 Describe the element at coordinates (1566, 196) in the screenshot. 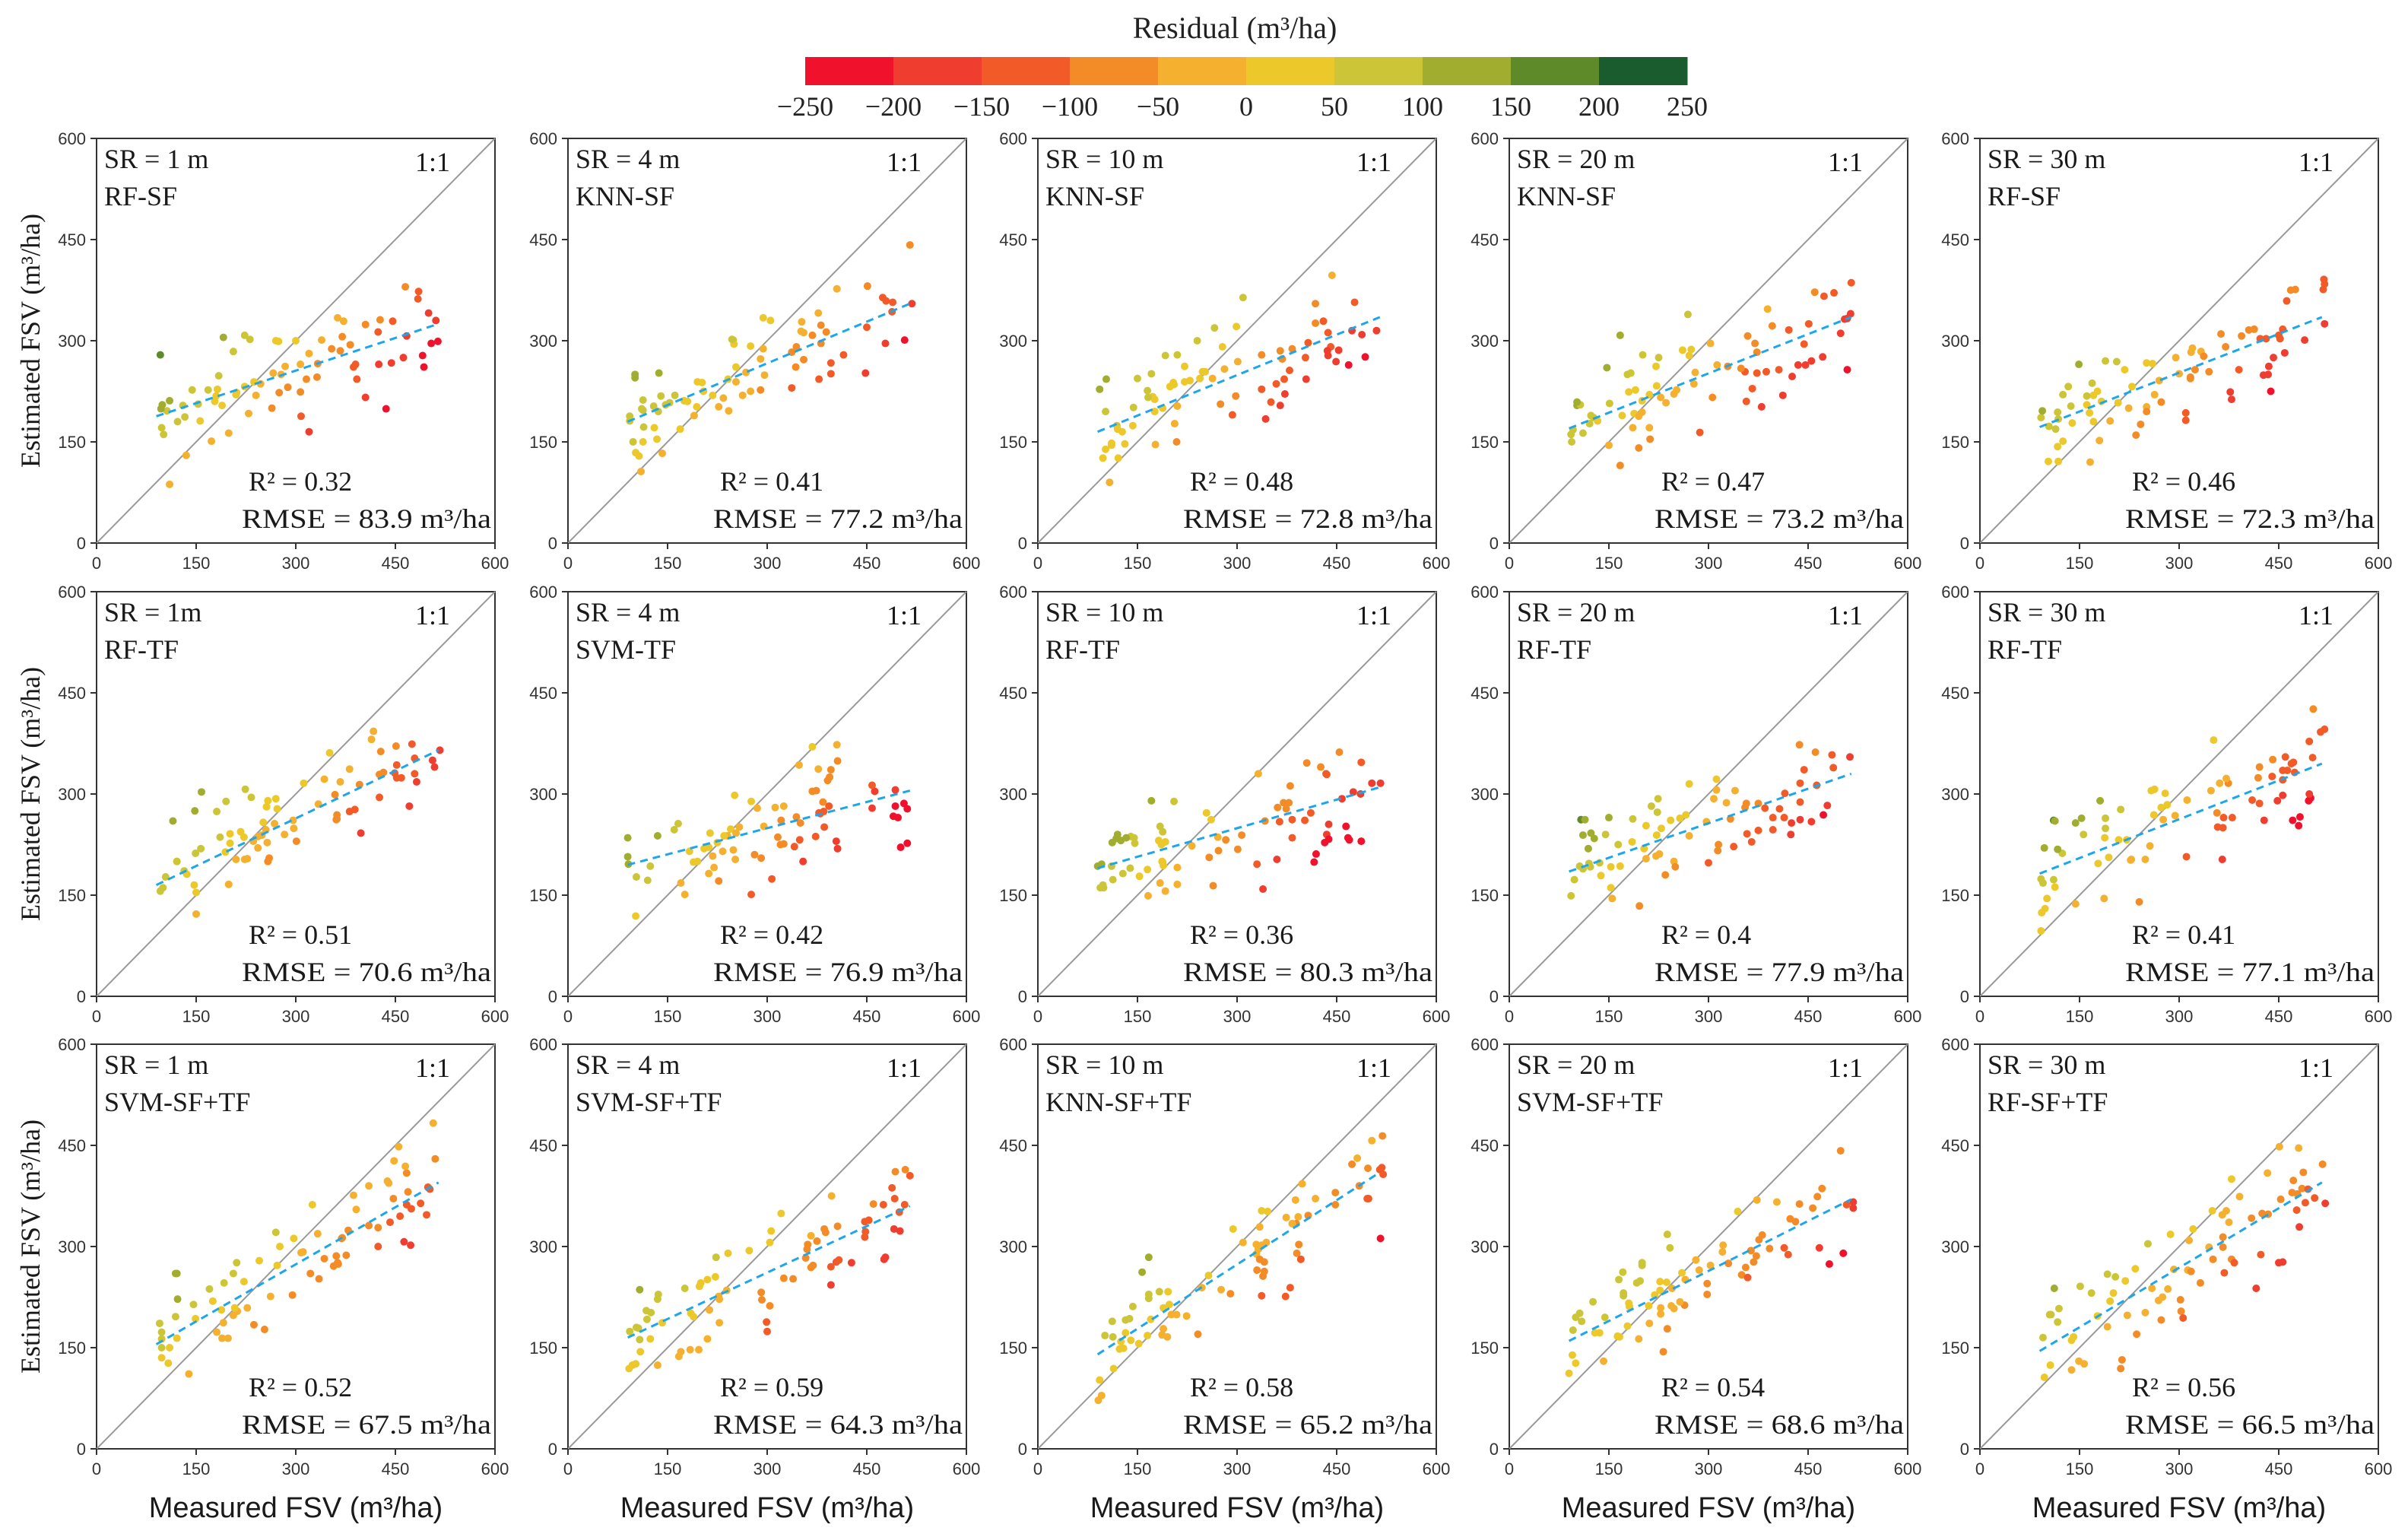

I see `panel-model-label: KNN-SF` at that location.